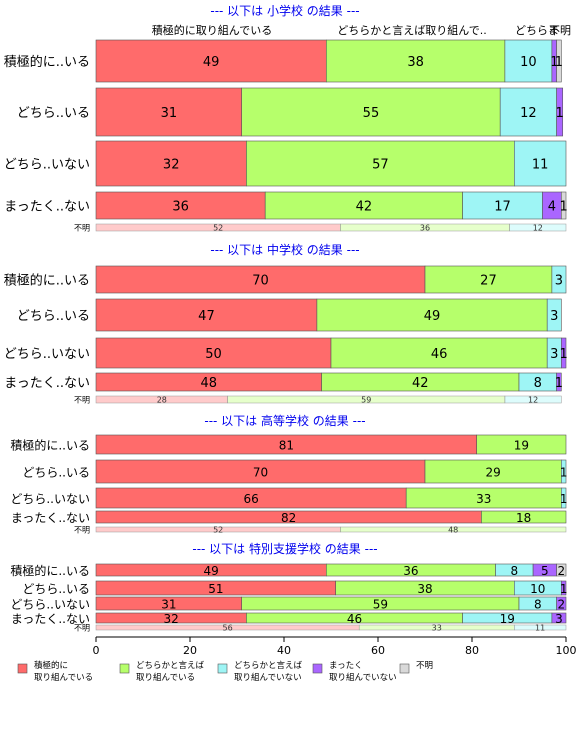 This screenshot has width=580, height=747. I want to click on data-label: 59, so click(380, 605).